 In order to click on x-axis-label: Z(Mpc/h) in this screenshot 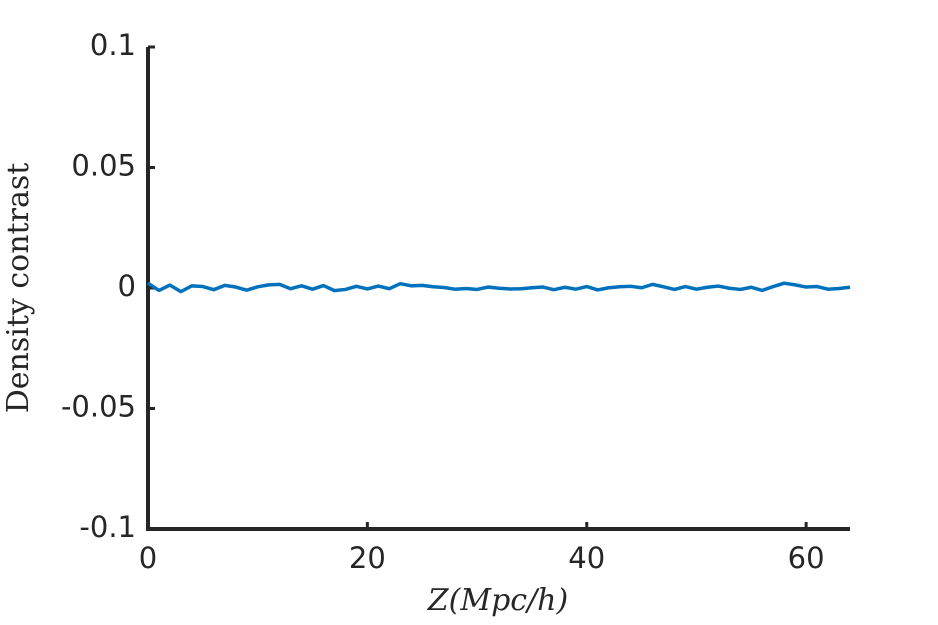, I will do `click(497, 600)`.